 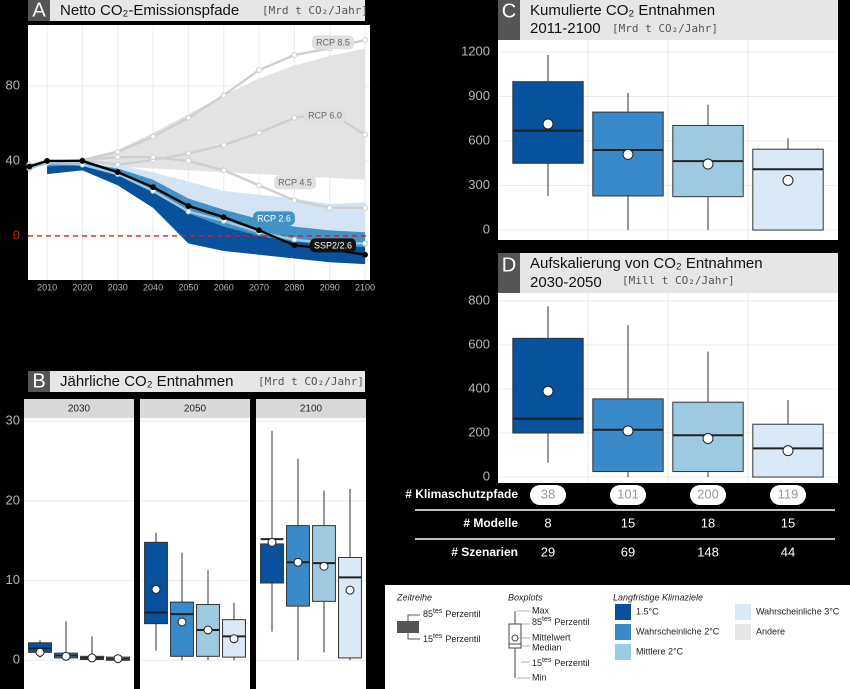 What do you see at coordinates (462, 639) in the screenshot?
I see `label-text: Perzentil` at bounding box center [462, 639].